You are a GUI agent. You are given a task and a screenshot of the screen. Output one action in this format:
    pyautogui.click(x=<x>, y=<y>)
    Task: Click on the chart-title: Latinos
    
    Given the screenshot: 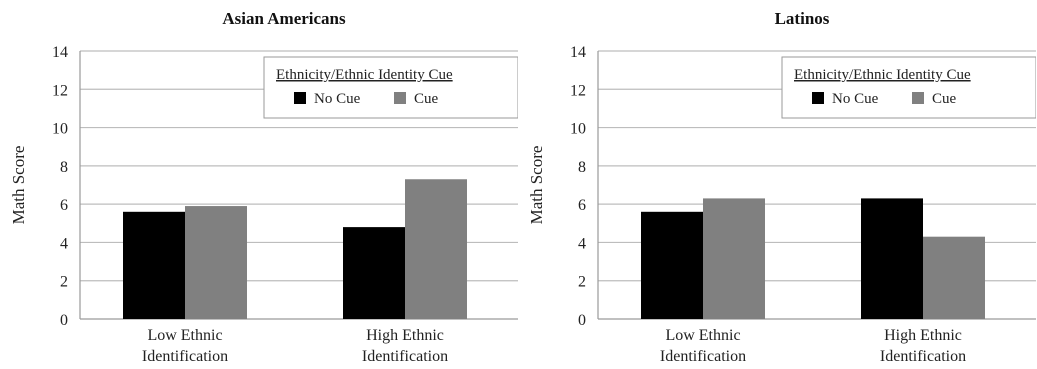 What is the action you would take?
    pyautogui.click(x=802, y=18)
    